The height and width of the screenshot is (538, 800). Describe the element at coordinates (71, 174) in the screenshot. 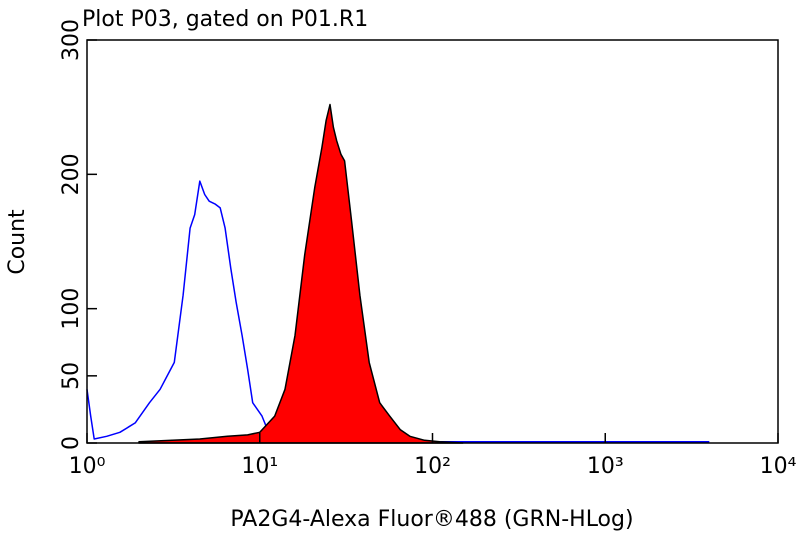

I see `y-tick-label: 200` at that location.